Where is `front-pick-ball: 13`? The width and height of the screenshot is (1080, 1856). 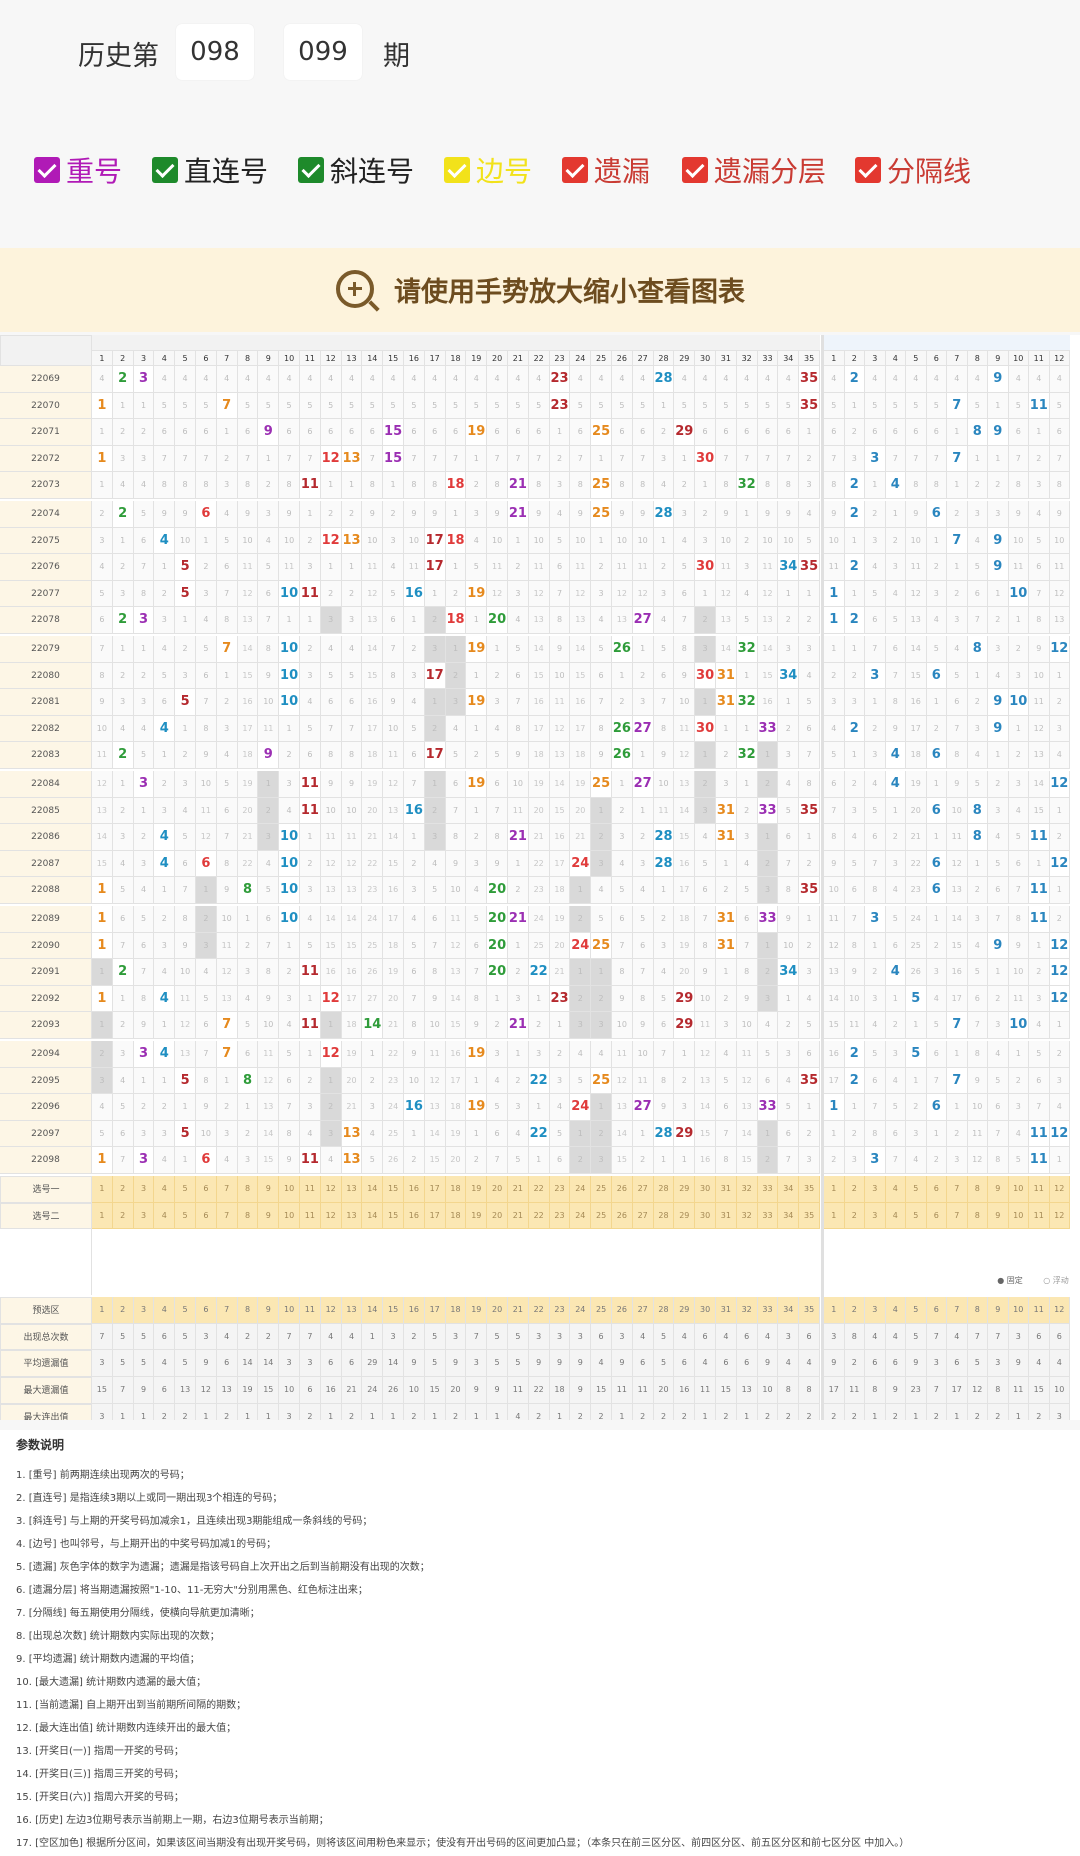
front-pick-ball: 13 is located at coordinates (352, 1189).